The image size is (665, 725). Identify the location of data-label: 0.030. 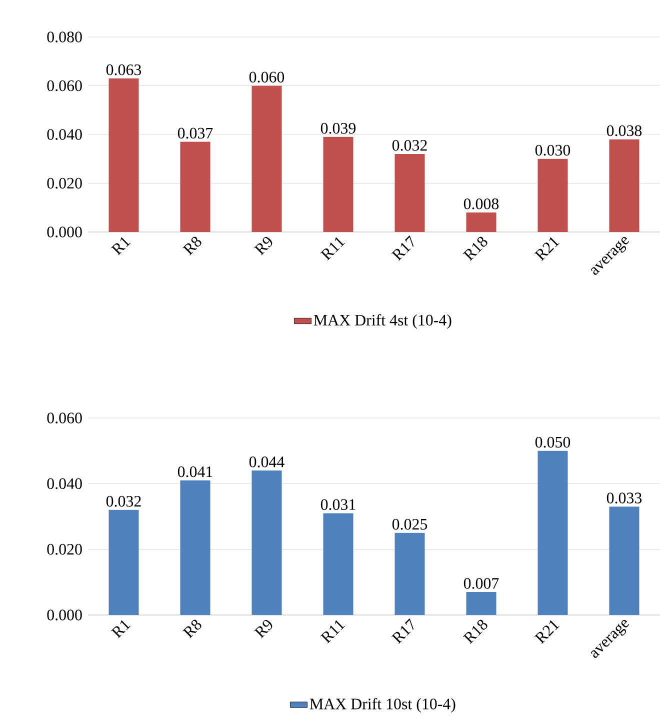
(552, 150).